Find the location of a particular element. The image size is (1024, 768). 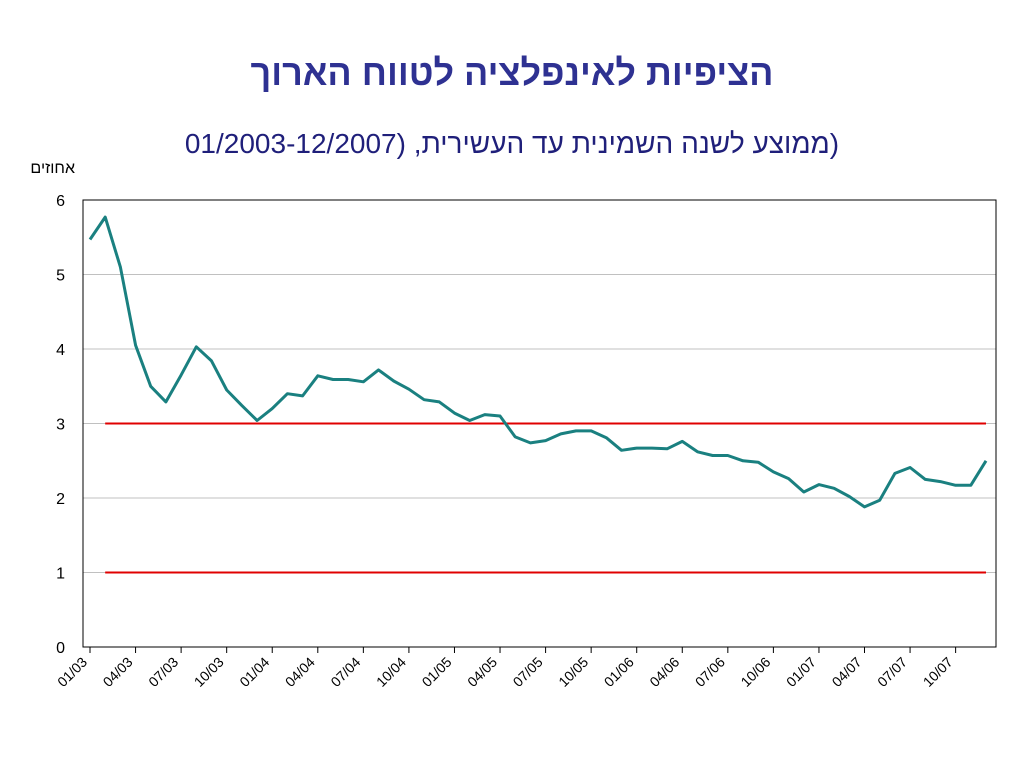

x-tick-label: 04/06 is located at coordinates (664, 672).